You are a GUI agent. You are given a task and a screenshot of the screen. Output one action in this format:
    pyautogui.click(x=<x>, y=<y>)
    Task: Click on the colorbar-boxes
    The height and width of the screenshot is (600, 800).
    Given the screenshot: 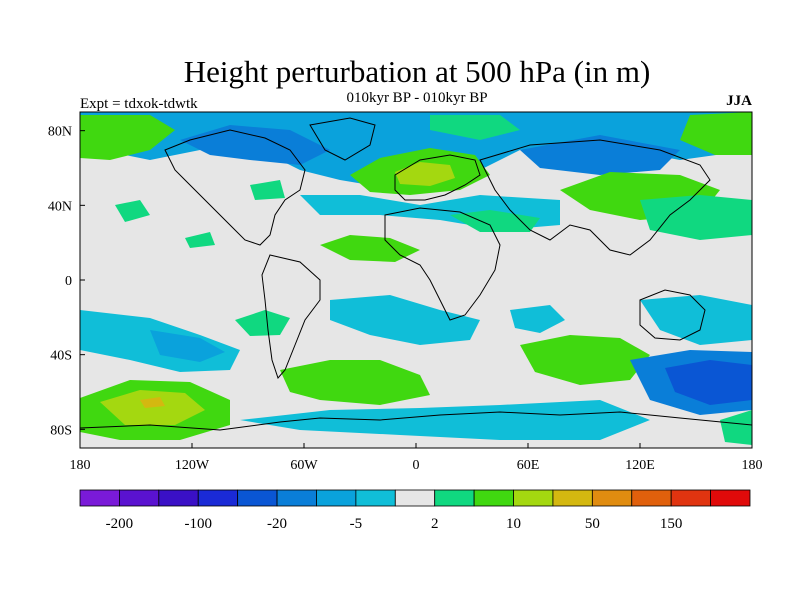 What is the action you would take?
    pyautogui.click(x=415, y=498)
    